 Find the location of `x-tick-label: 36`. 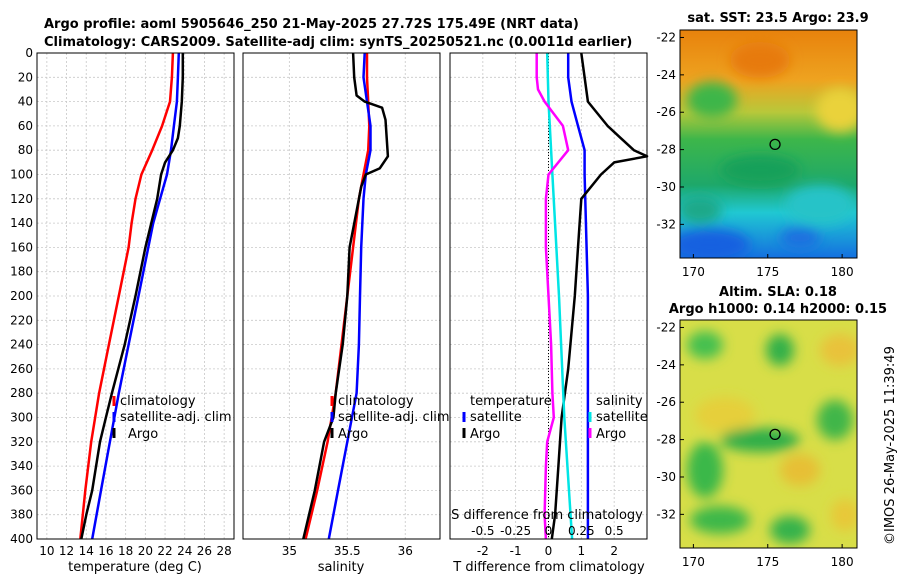

x-tick-label: 36 is located at coordinates (405, 551).